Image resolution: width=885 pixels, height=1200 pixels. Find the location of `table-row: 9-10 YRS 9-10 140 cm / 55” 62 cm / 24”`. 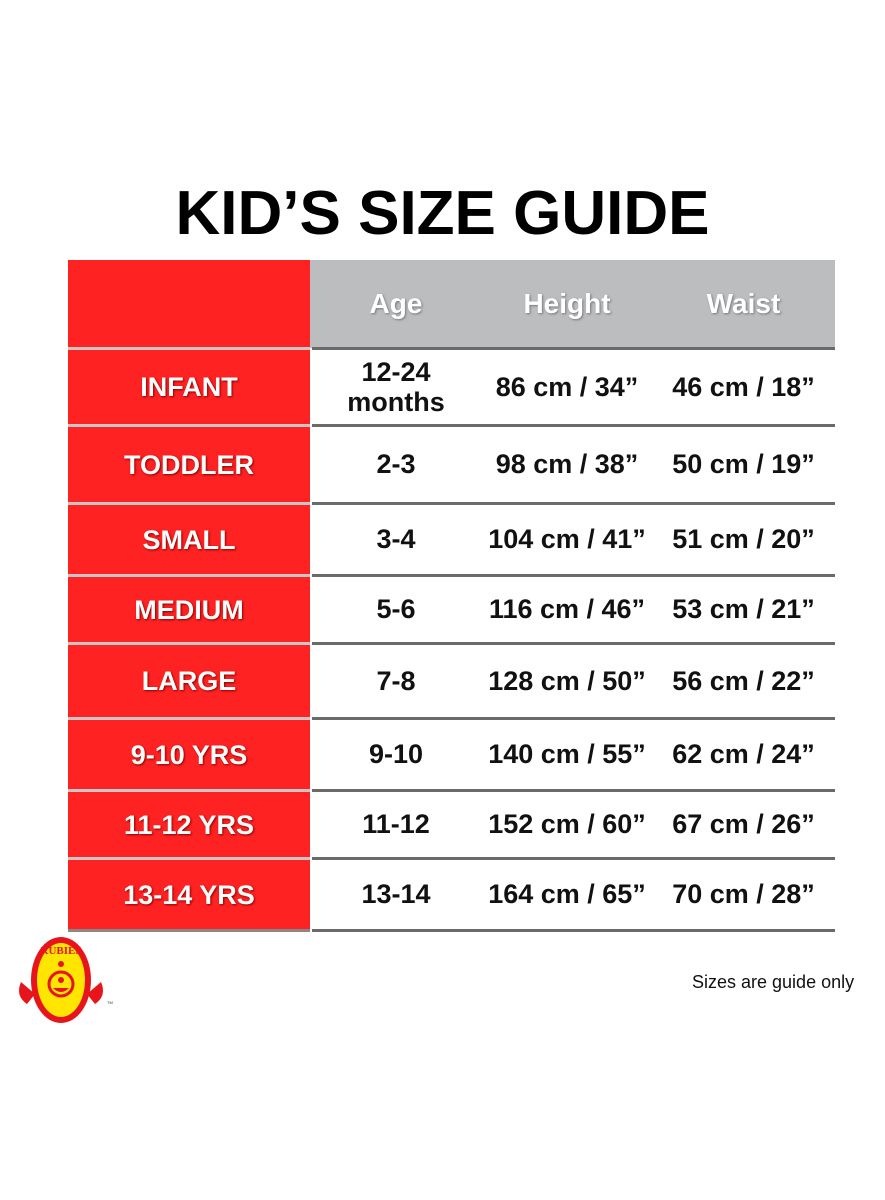

table-row: 9-10 YRS 9-10 140 cm / 55” 62 cm / 24” is located at coordinates (451, 755).